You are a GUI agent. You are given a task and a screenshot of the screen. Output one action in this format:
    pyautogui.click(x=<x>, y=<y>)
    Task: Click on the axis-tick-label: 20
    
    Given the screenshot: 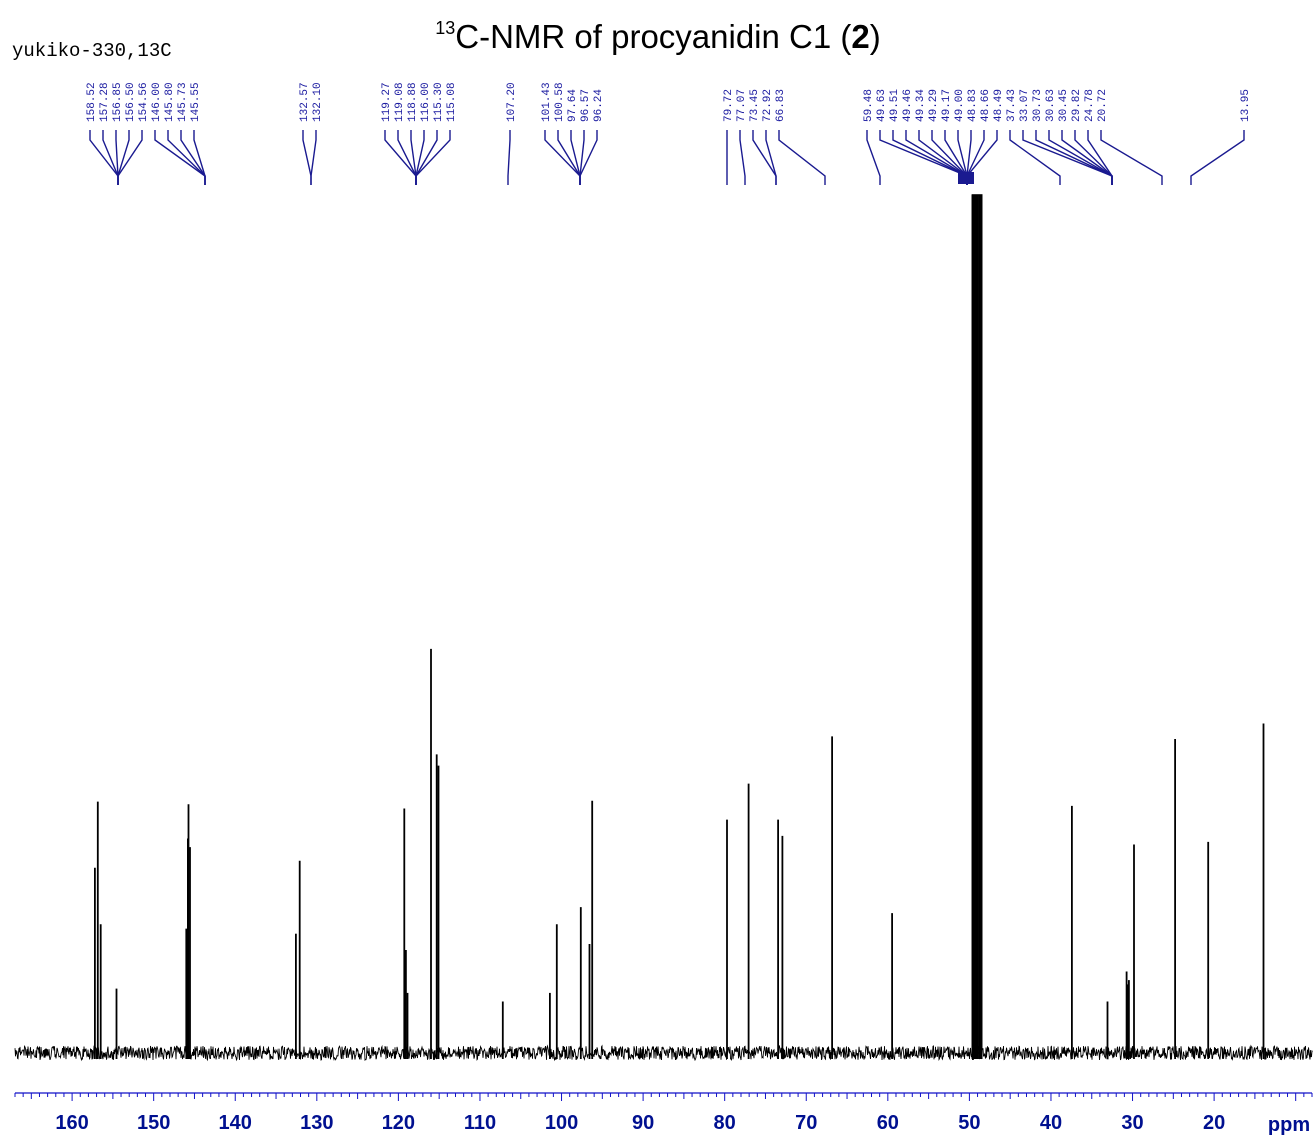 What is the action you would take?
    pyautogui.click(x=1214, y=1123)
    